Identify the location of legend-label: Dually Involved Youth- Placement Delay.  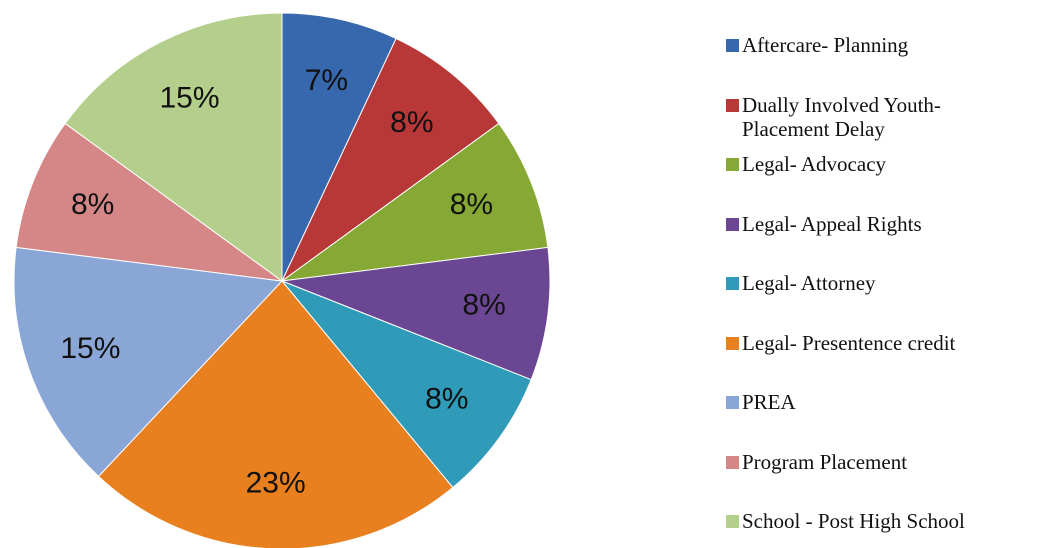
(841, 116).